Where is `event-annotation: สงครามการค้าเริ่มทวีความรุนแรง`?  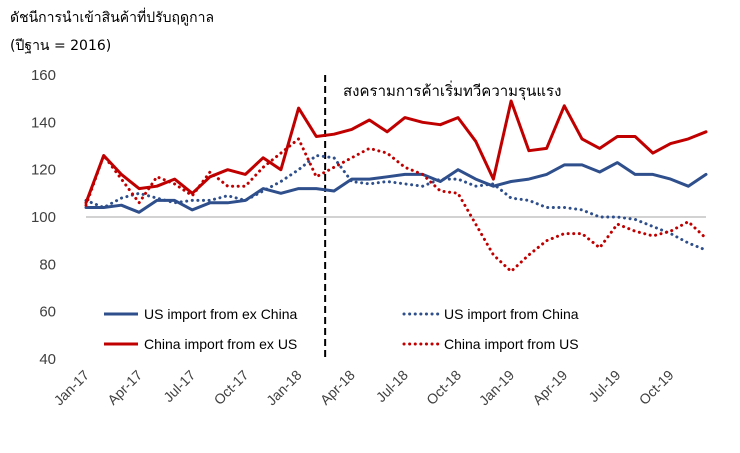
event-annotation: สงครามการค้าเริ่มทวีความรุนแรง is located at coordinates (452, 90).